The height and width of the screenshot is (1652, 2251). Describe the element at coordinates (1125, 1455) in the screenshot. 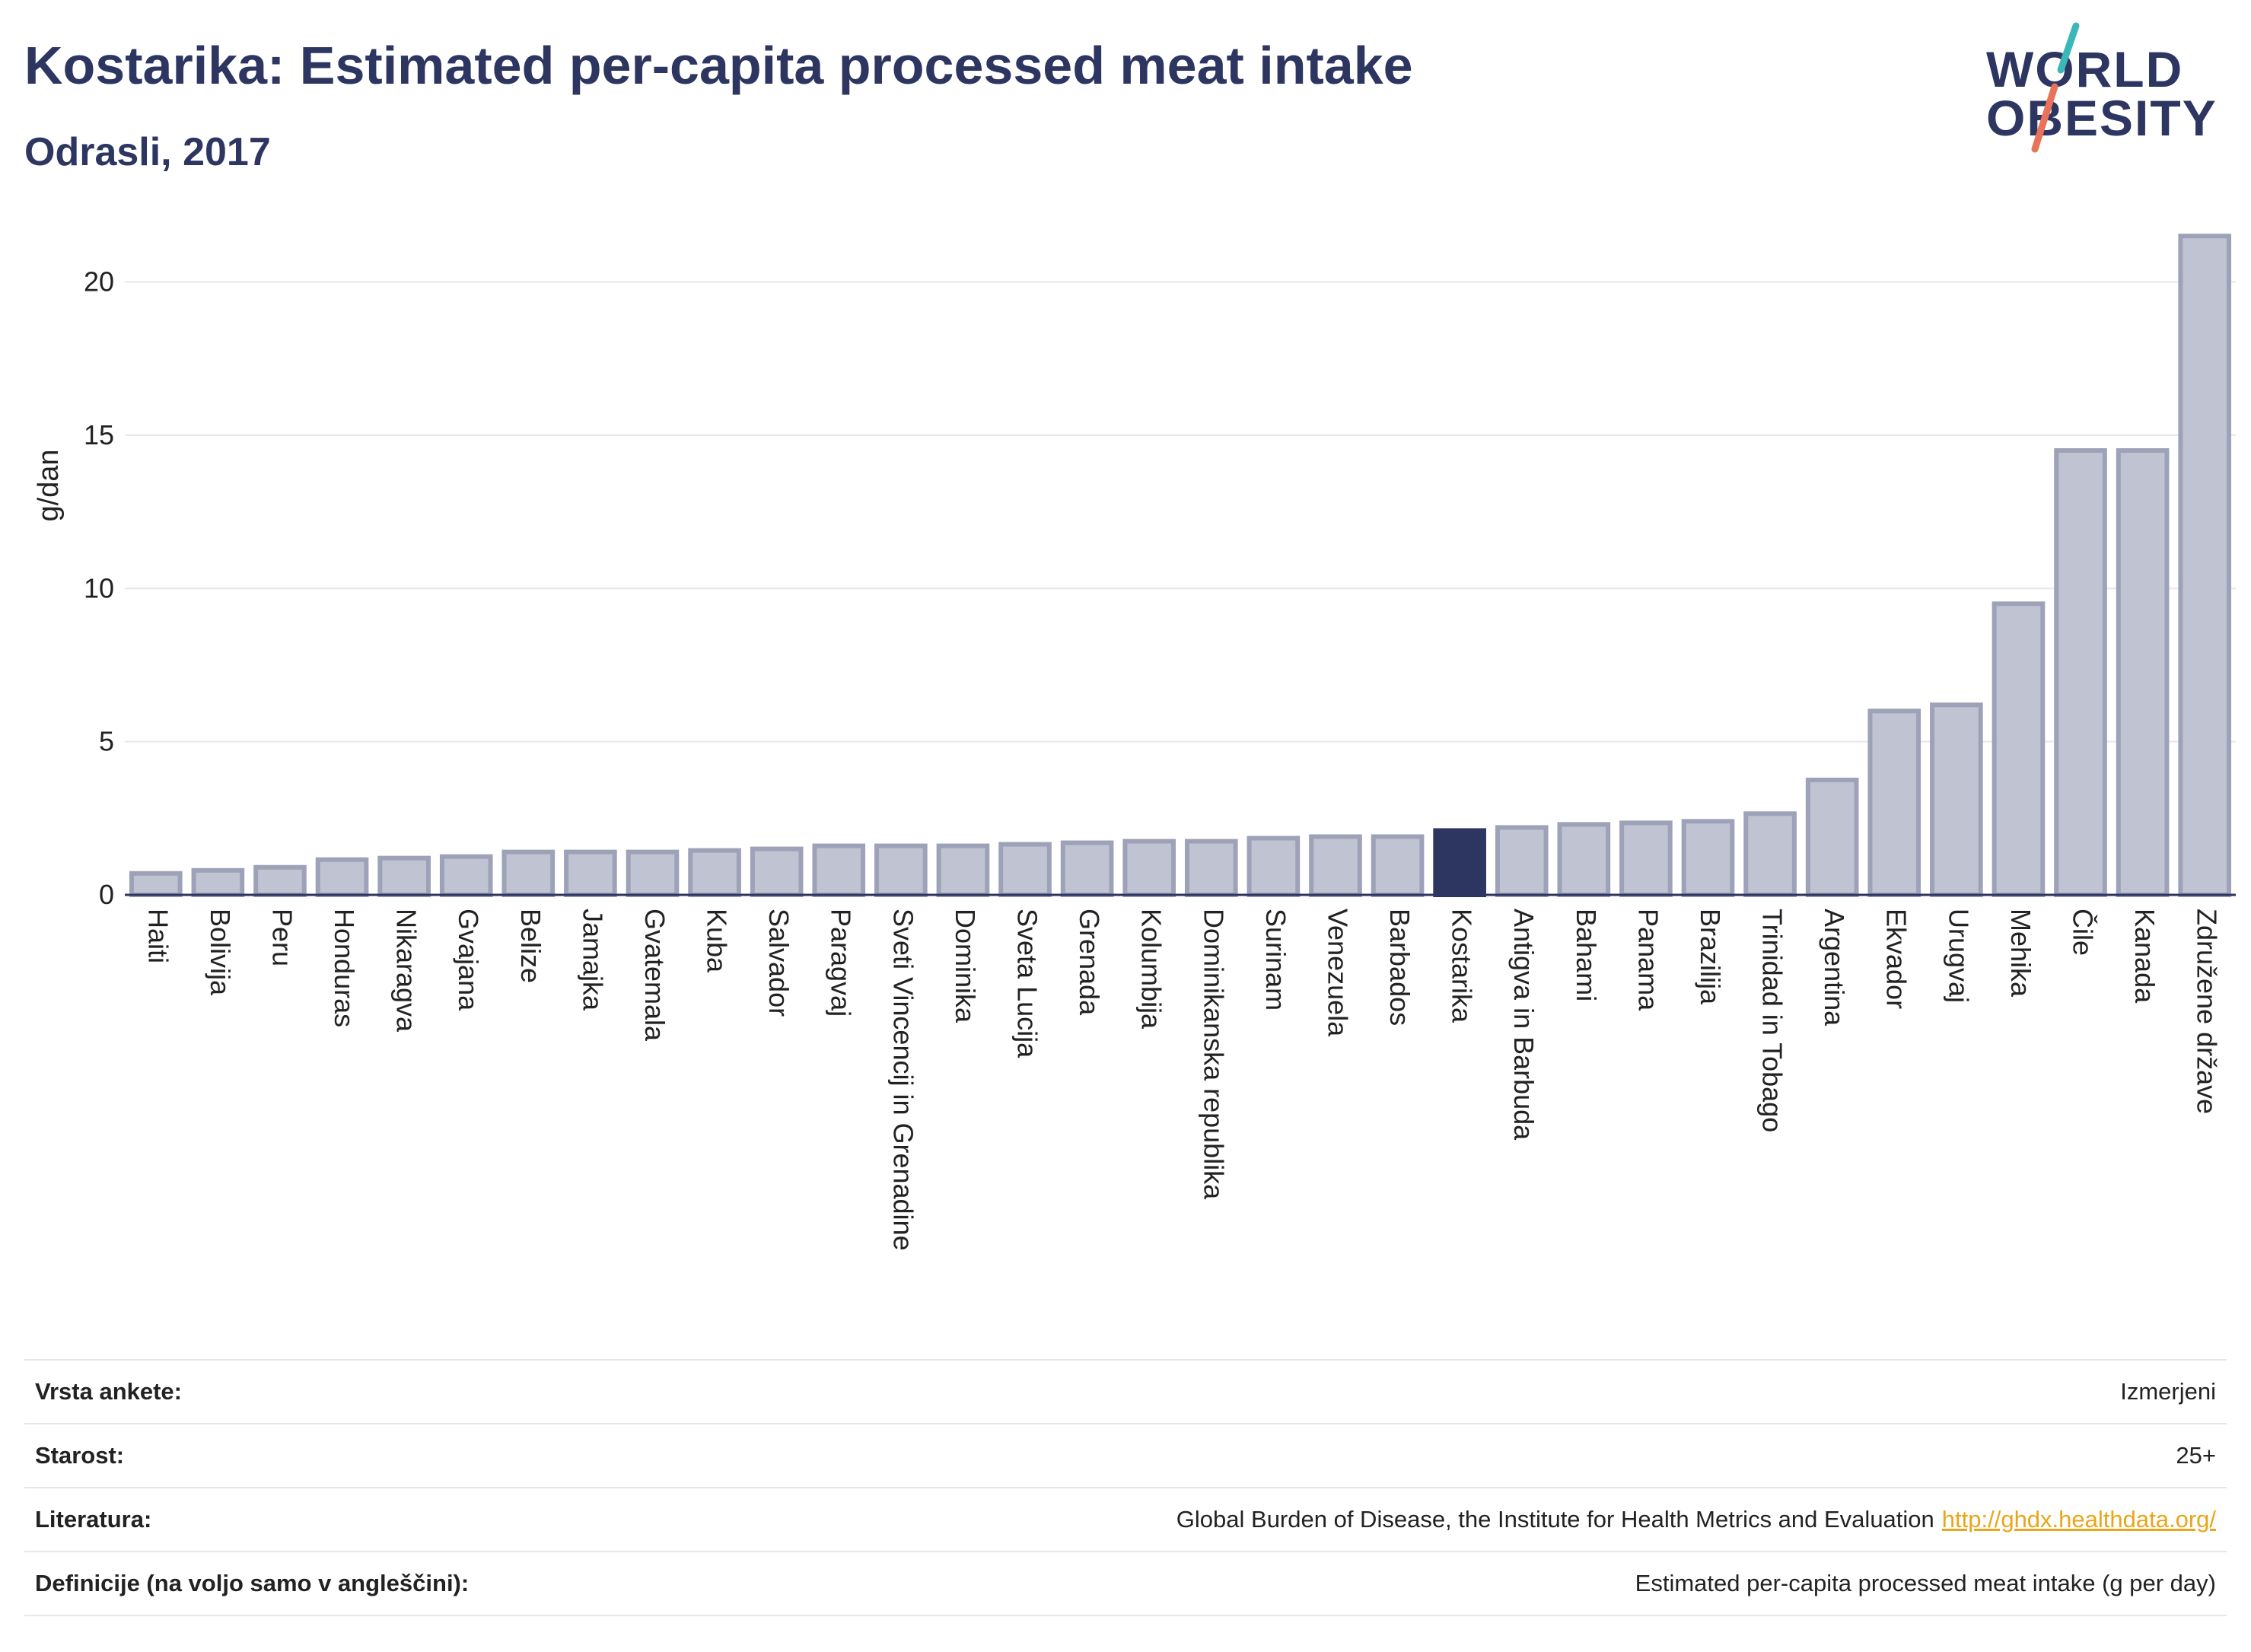

I see `info-row-age: Starost: 25+` at that location.